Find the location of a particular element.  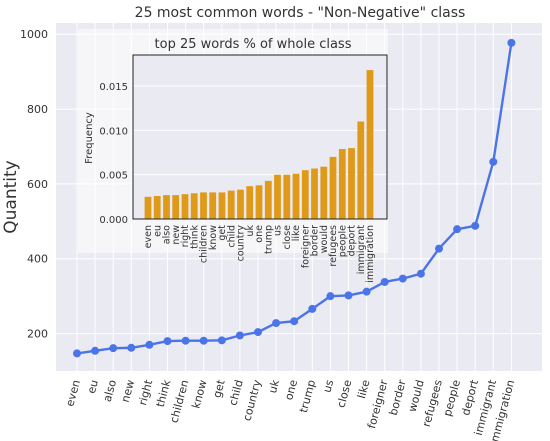

main-y-tick-label: 400 is located at coordinates (37, 259).